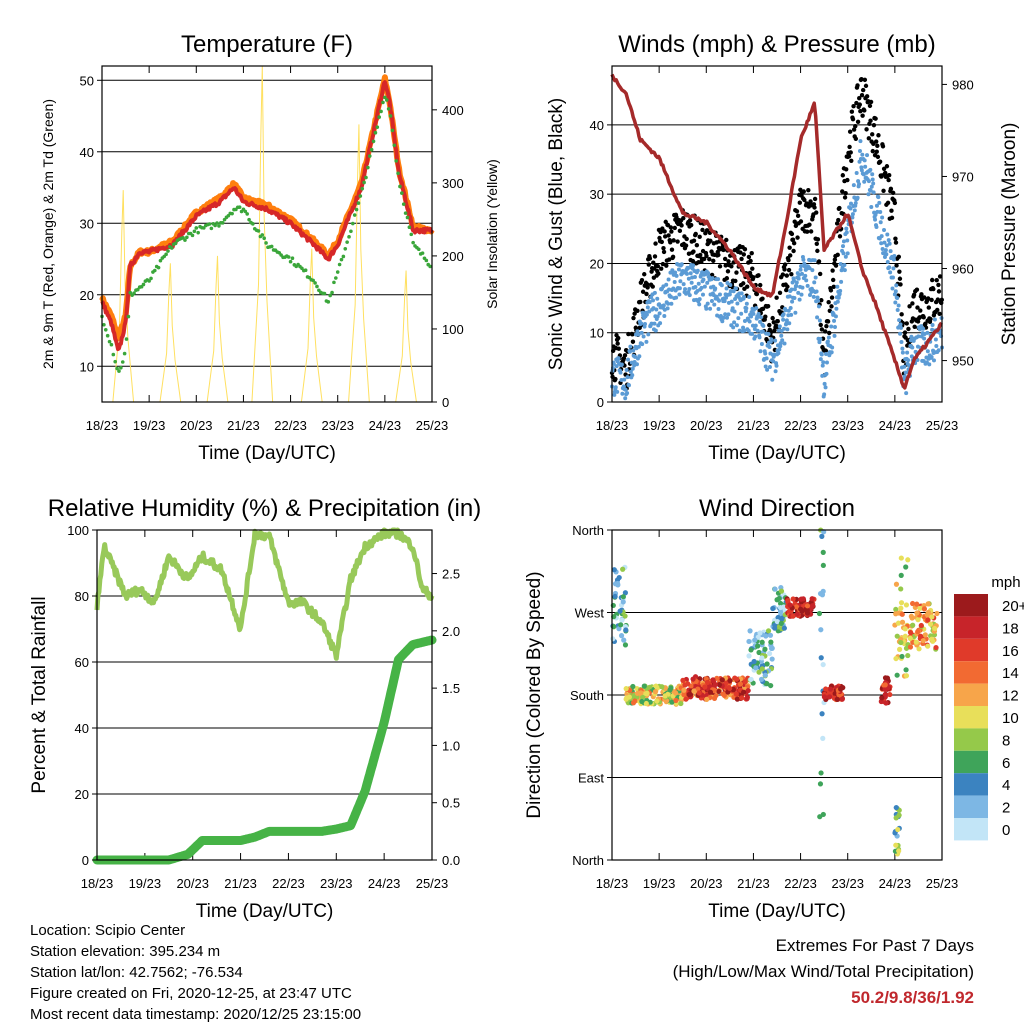  I want to click on y-tick-label: 20, so click(597, 263).